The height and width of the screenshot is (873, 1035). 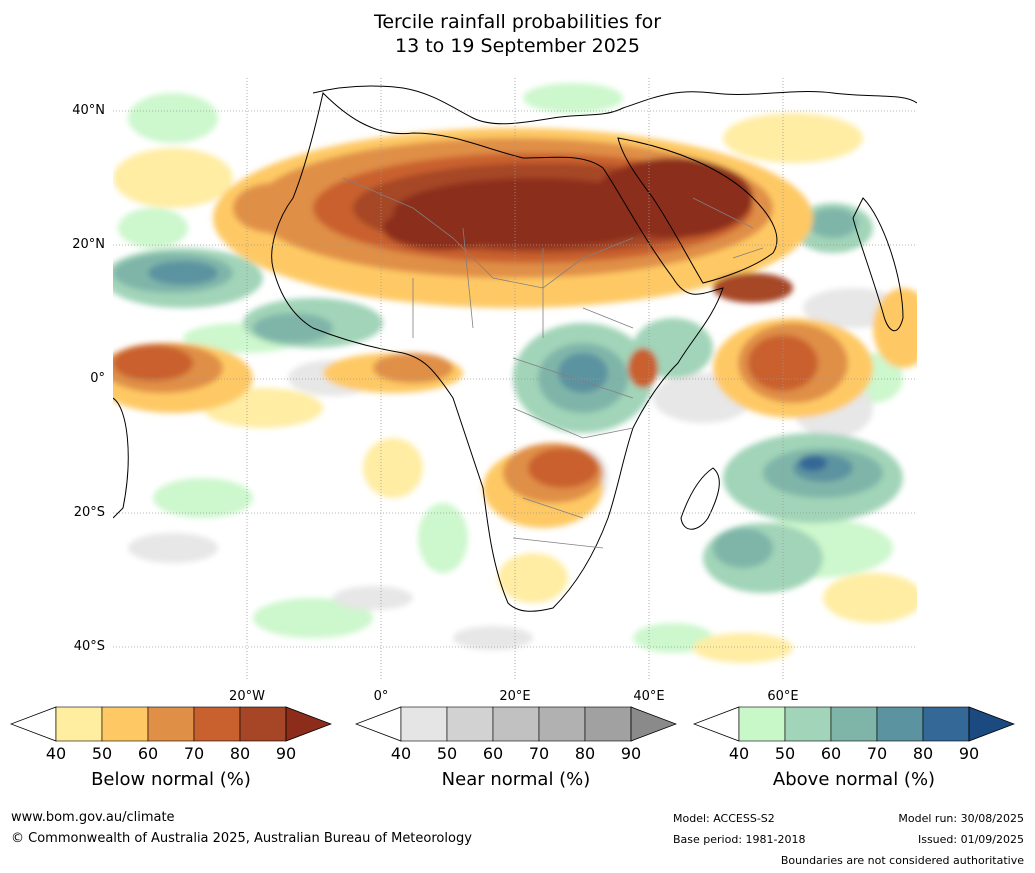 I want to click on model-text: Model: ACCESS-S2, so click(x=724, y=818).